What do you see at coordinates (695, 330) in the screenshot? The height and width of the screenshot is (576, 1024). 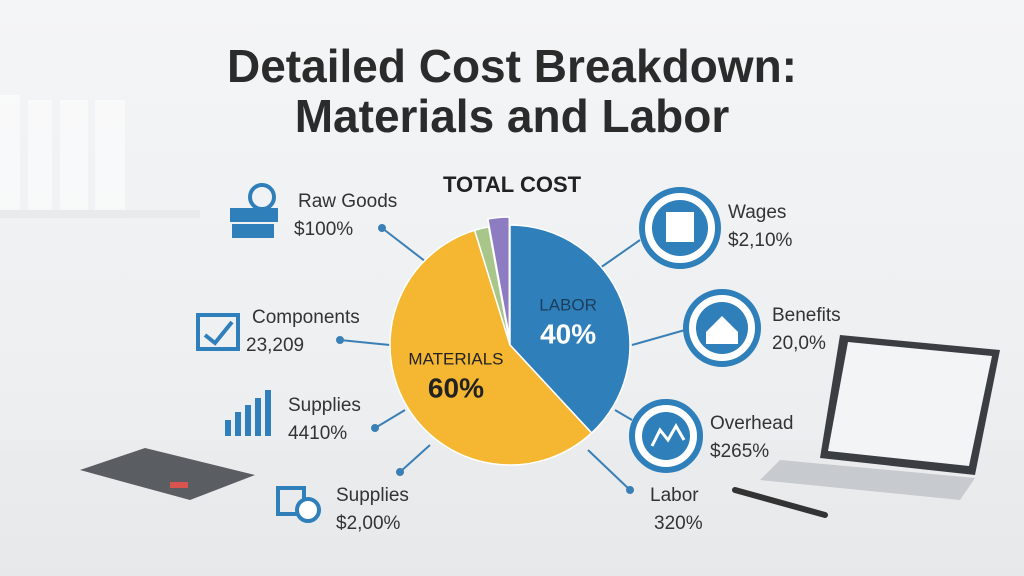 I see `right-icons` at bounding box center [695, 330].